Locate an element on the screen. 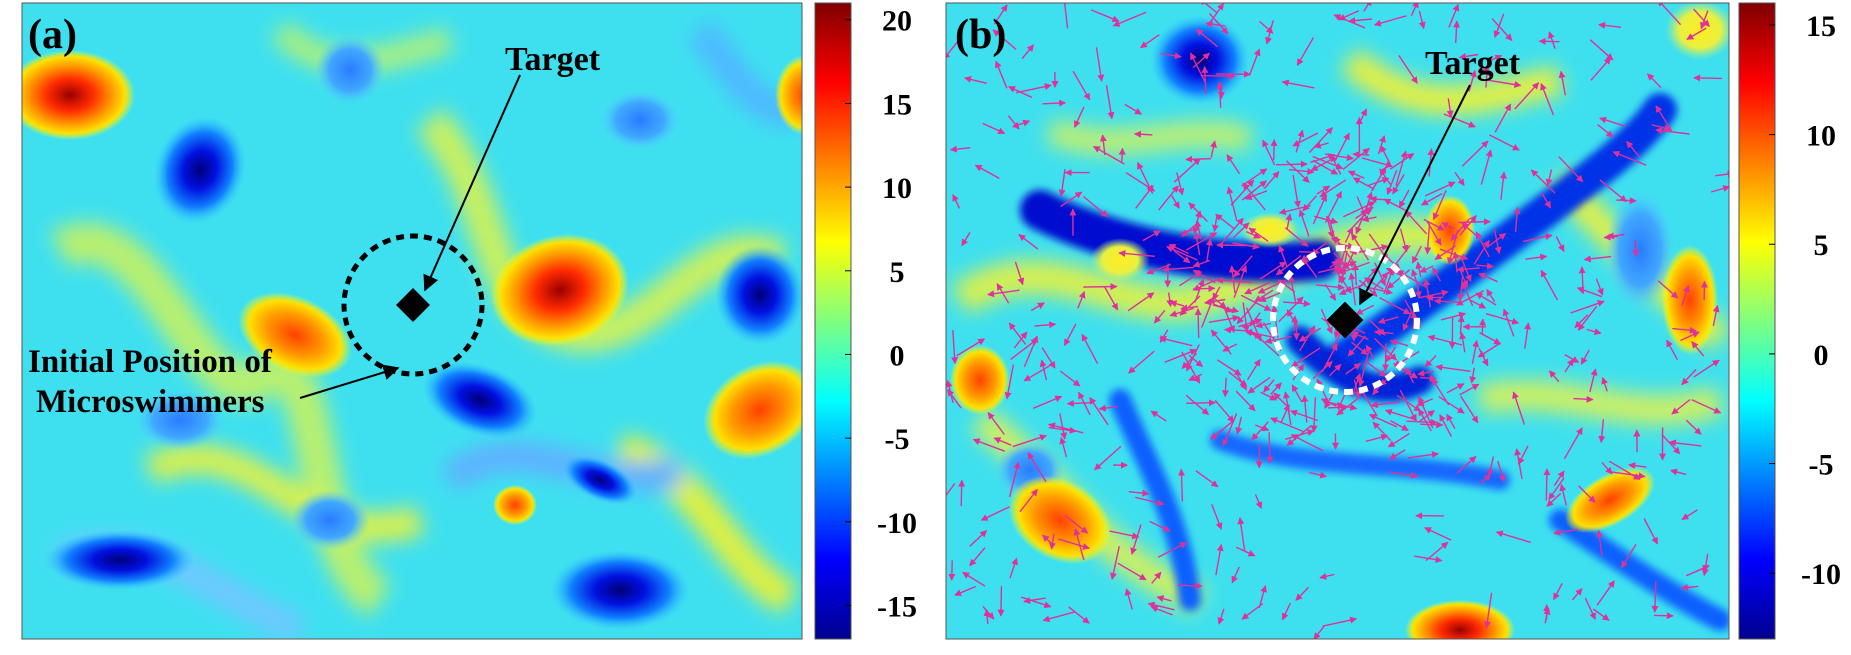  panel-a-target-arrow is located at coordinates (472, 183).